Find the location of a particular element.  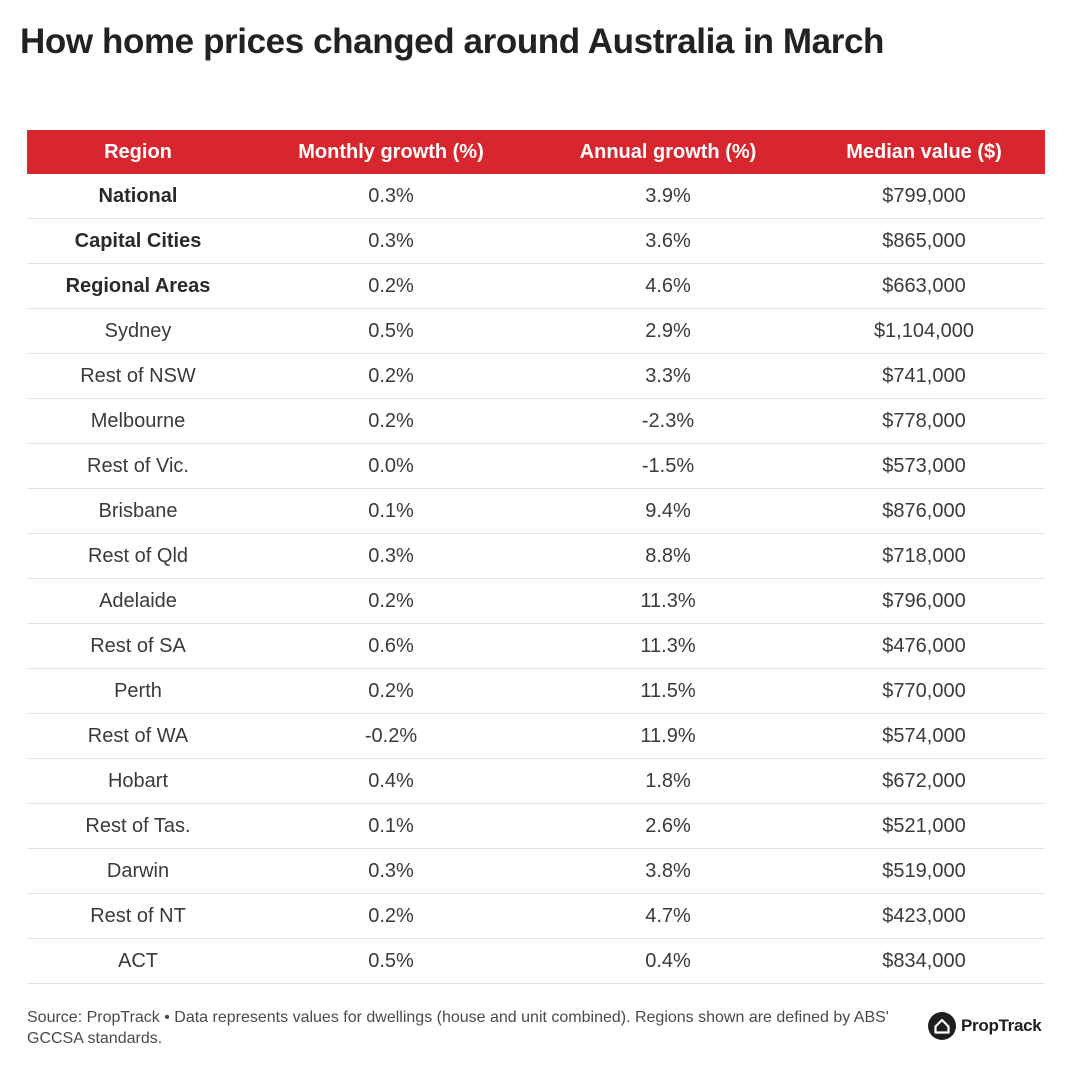

table-row: Rest of SA 0.6% 11.3% $476,000 is located at coordinates (536, 646).